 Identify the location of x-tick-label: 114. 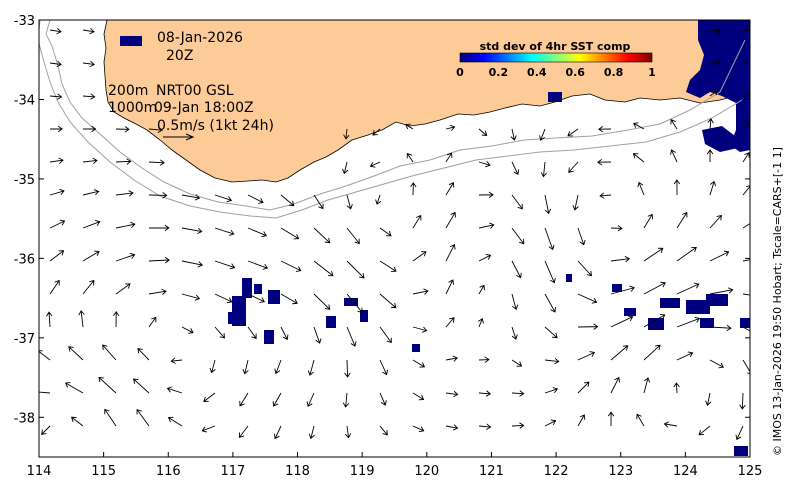
(39, 471).